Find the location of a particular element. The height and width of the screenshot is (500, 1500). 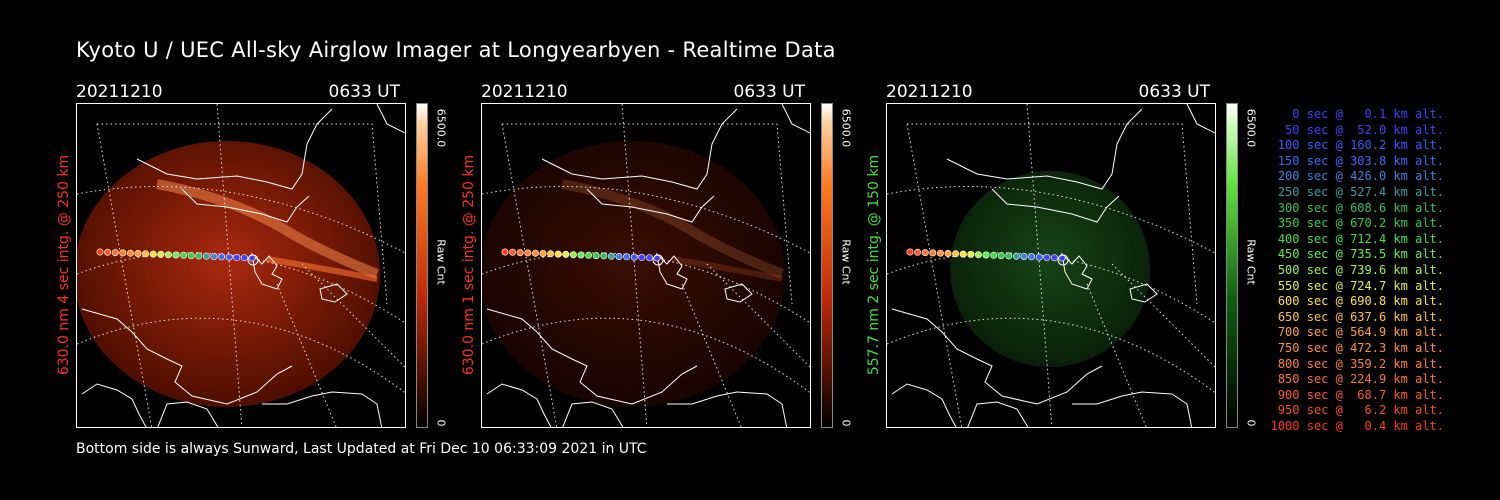

legend-row: 400 sec @ 712.4 km alt. is located at coordinates (1360, 238).